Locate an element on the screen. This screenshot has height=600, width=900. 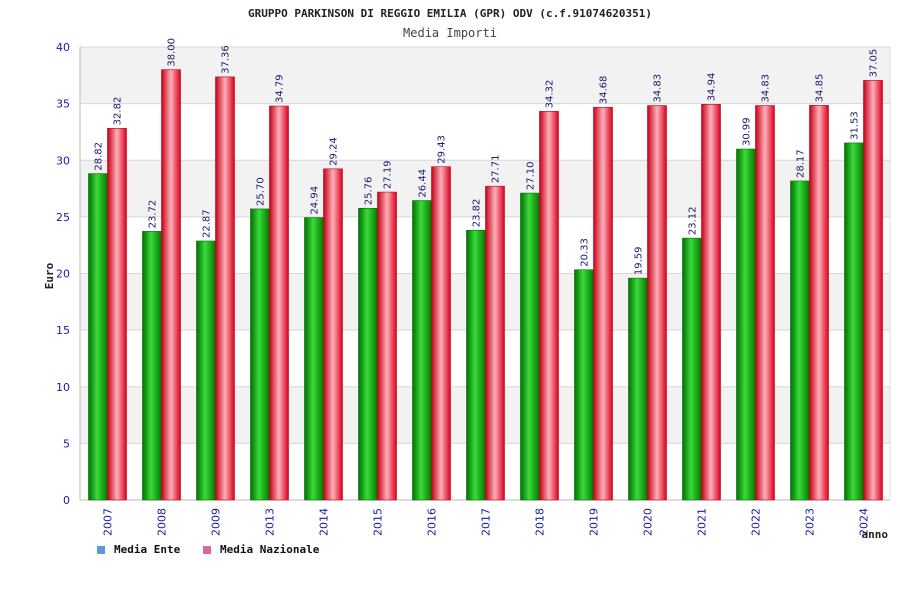
y-tick-label: 20 is located at coordinates (63, 274).